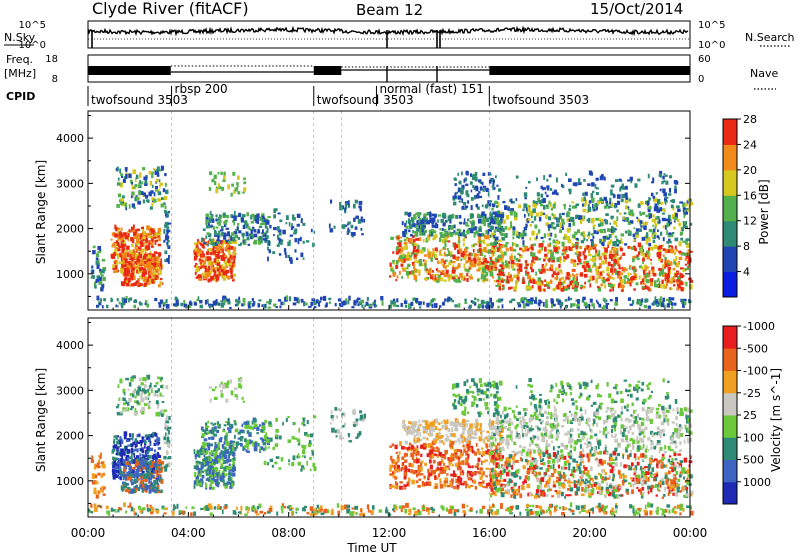 The width and height of the screenshot is (800, 554). What do you see at coordinates (730, 182) in the screenshot?
I see `colorbar-band` at bounding box center [730, 182].